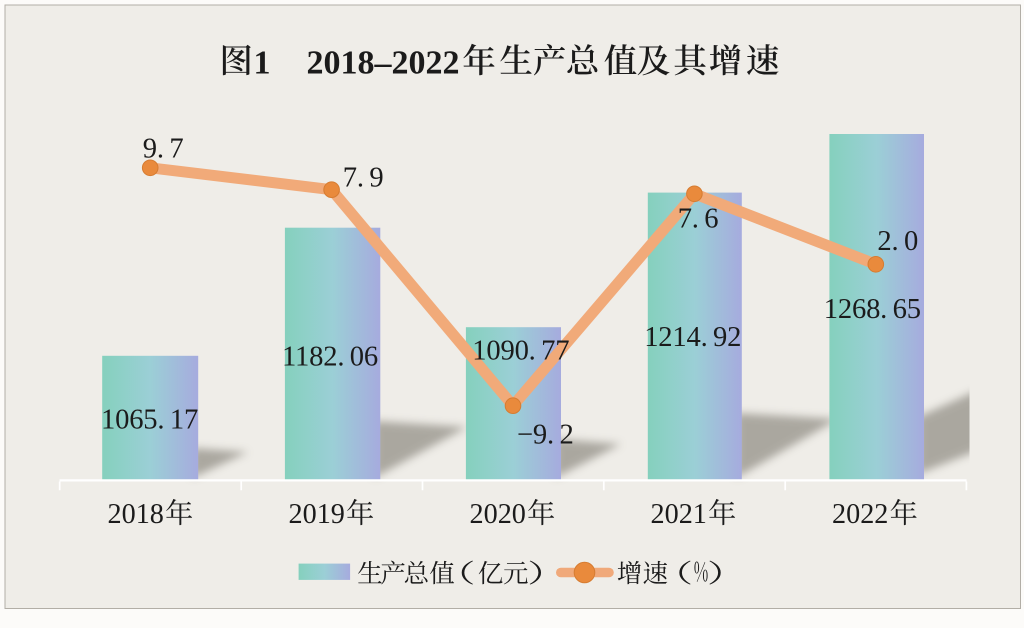 This screenshot has width=1024, height=628. What do you see at coordinates (520, 351) in the screenshot?
I see `svg-text: 1090. 77` at bounding box center [520, 351].